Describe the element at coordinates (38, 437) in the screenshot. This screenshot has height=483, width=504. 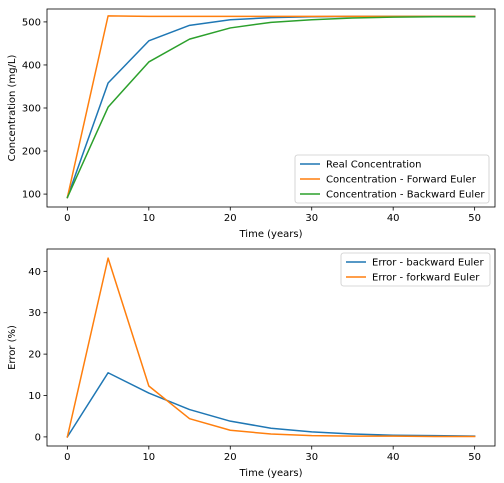
I see `y-tick-label: 0` at that location.